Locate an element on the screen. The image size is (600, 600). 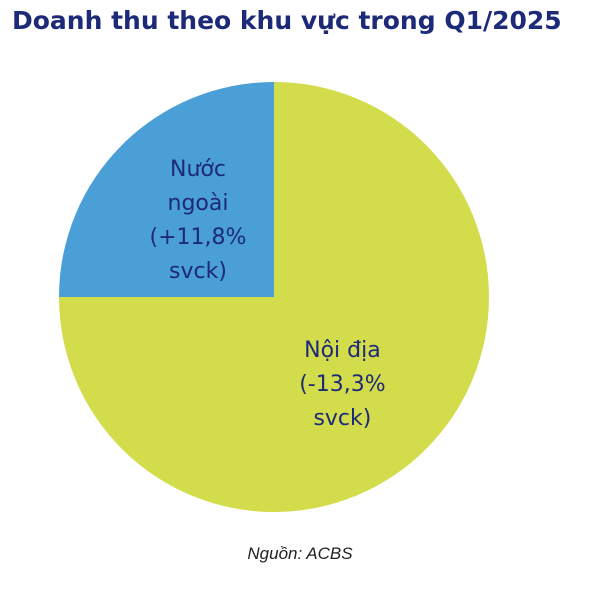
chart-title: Doanh thu theo khu vực trong Q1/2025 is located at coordinates (287, 20).